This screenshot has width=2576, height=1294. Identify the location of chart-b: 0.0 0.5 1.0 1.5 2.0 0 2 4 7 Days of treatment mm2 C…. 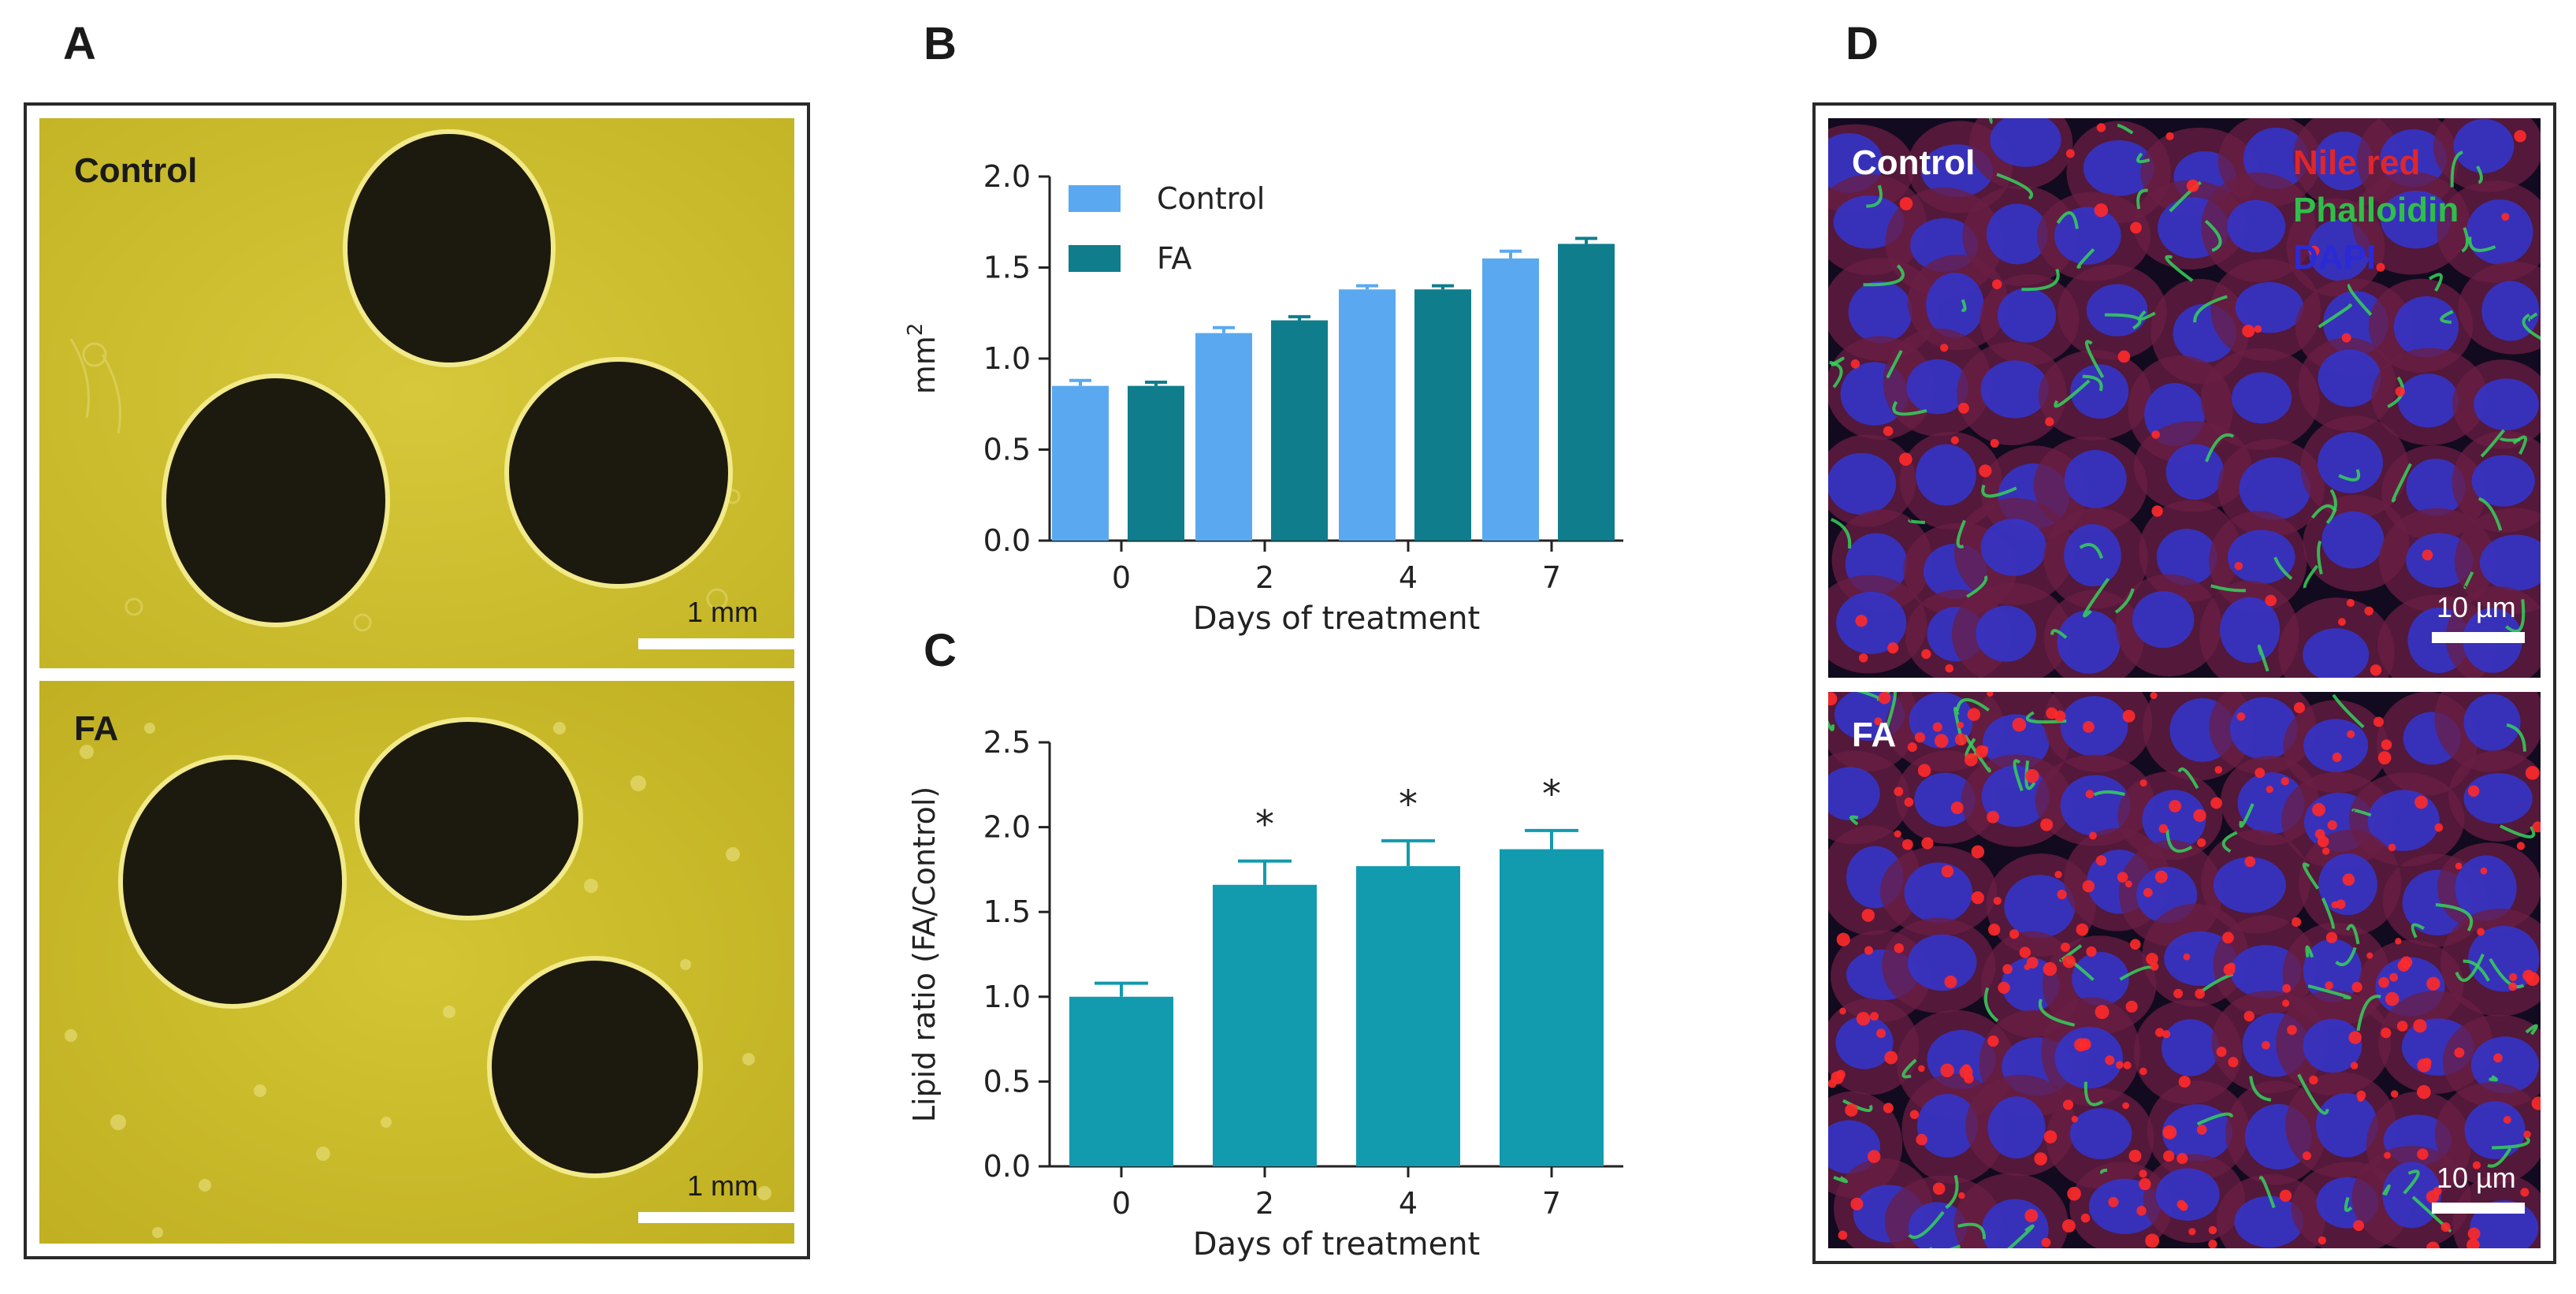
(1263, 398).